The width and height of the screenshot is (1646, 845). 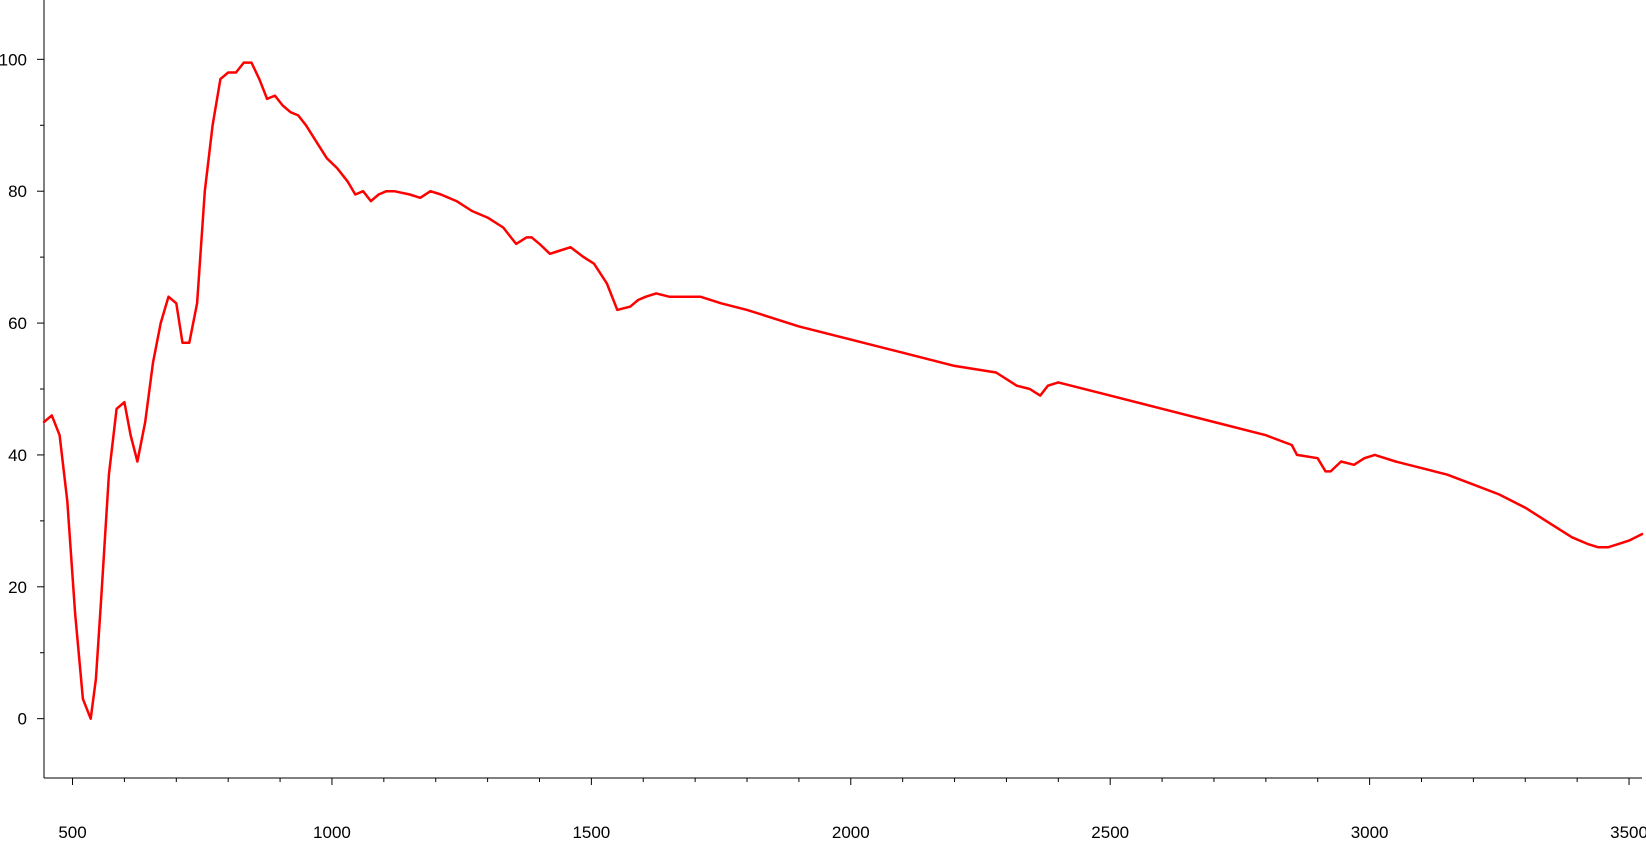 I want to click on y-tick-label: 40, so click(x=17, y=455).